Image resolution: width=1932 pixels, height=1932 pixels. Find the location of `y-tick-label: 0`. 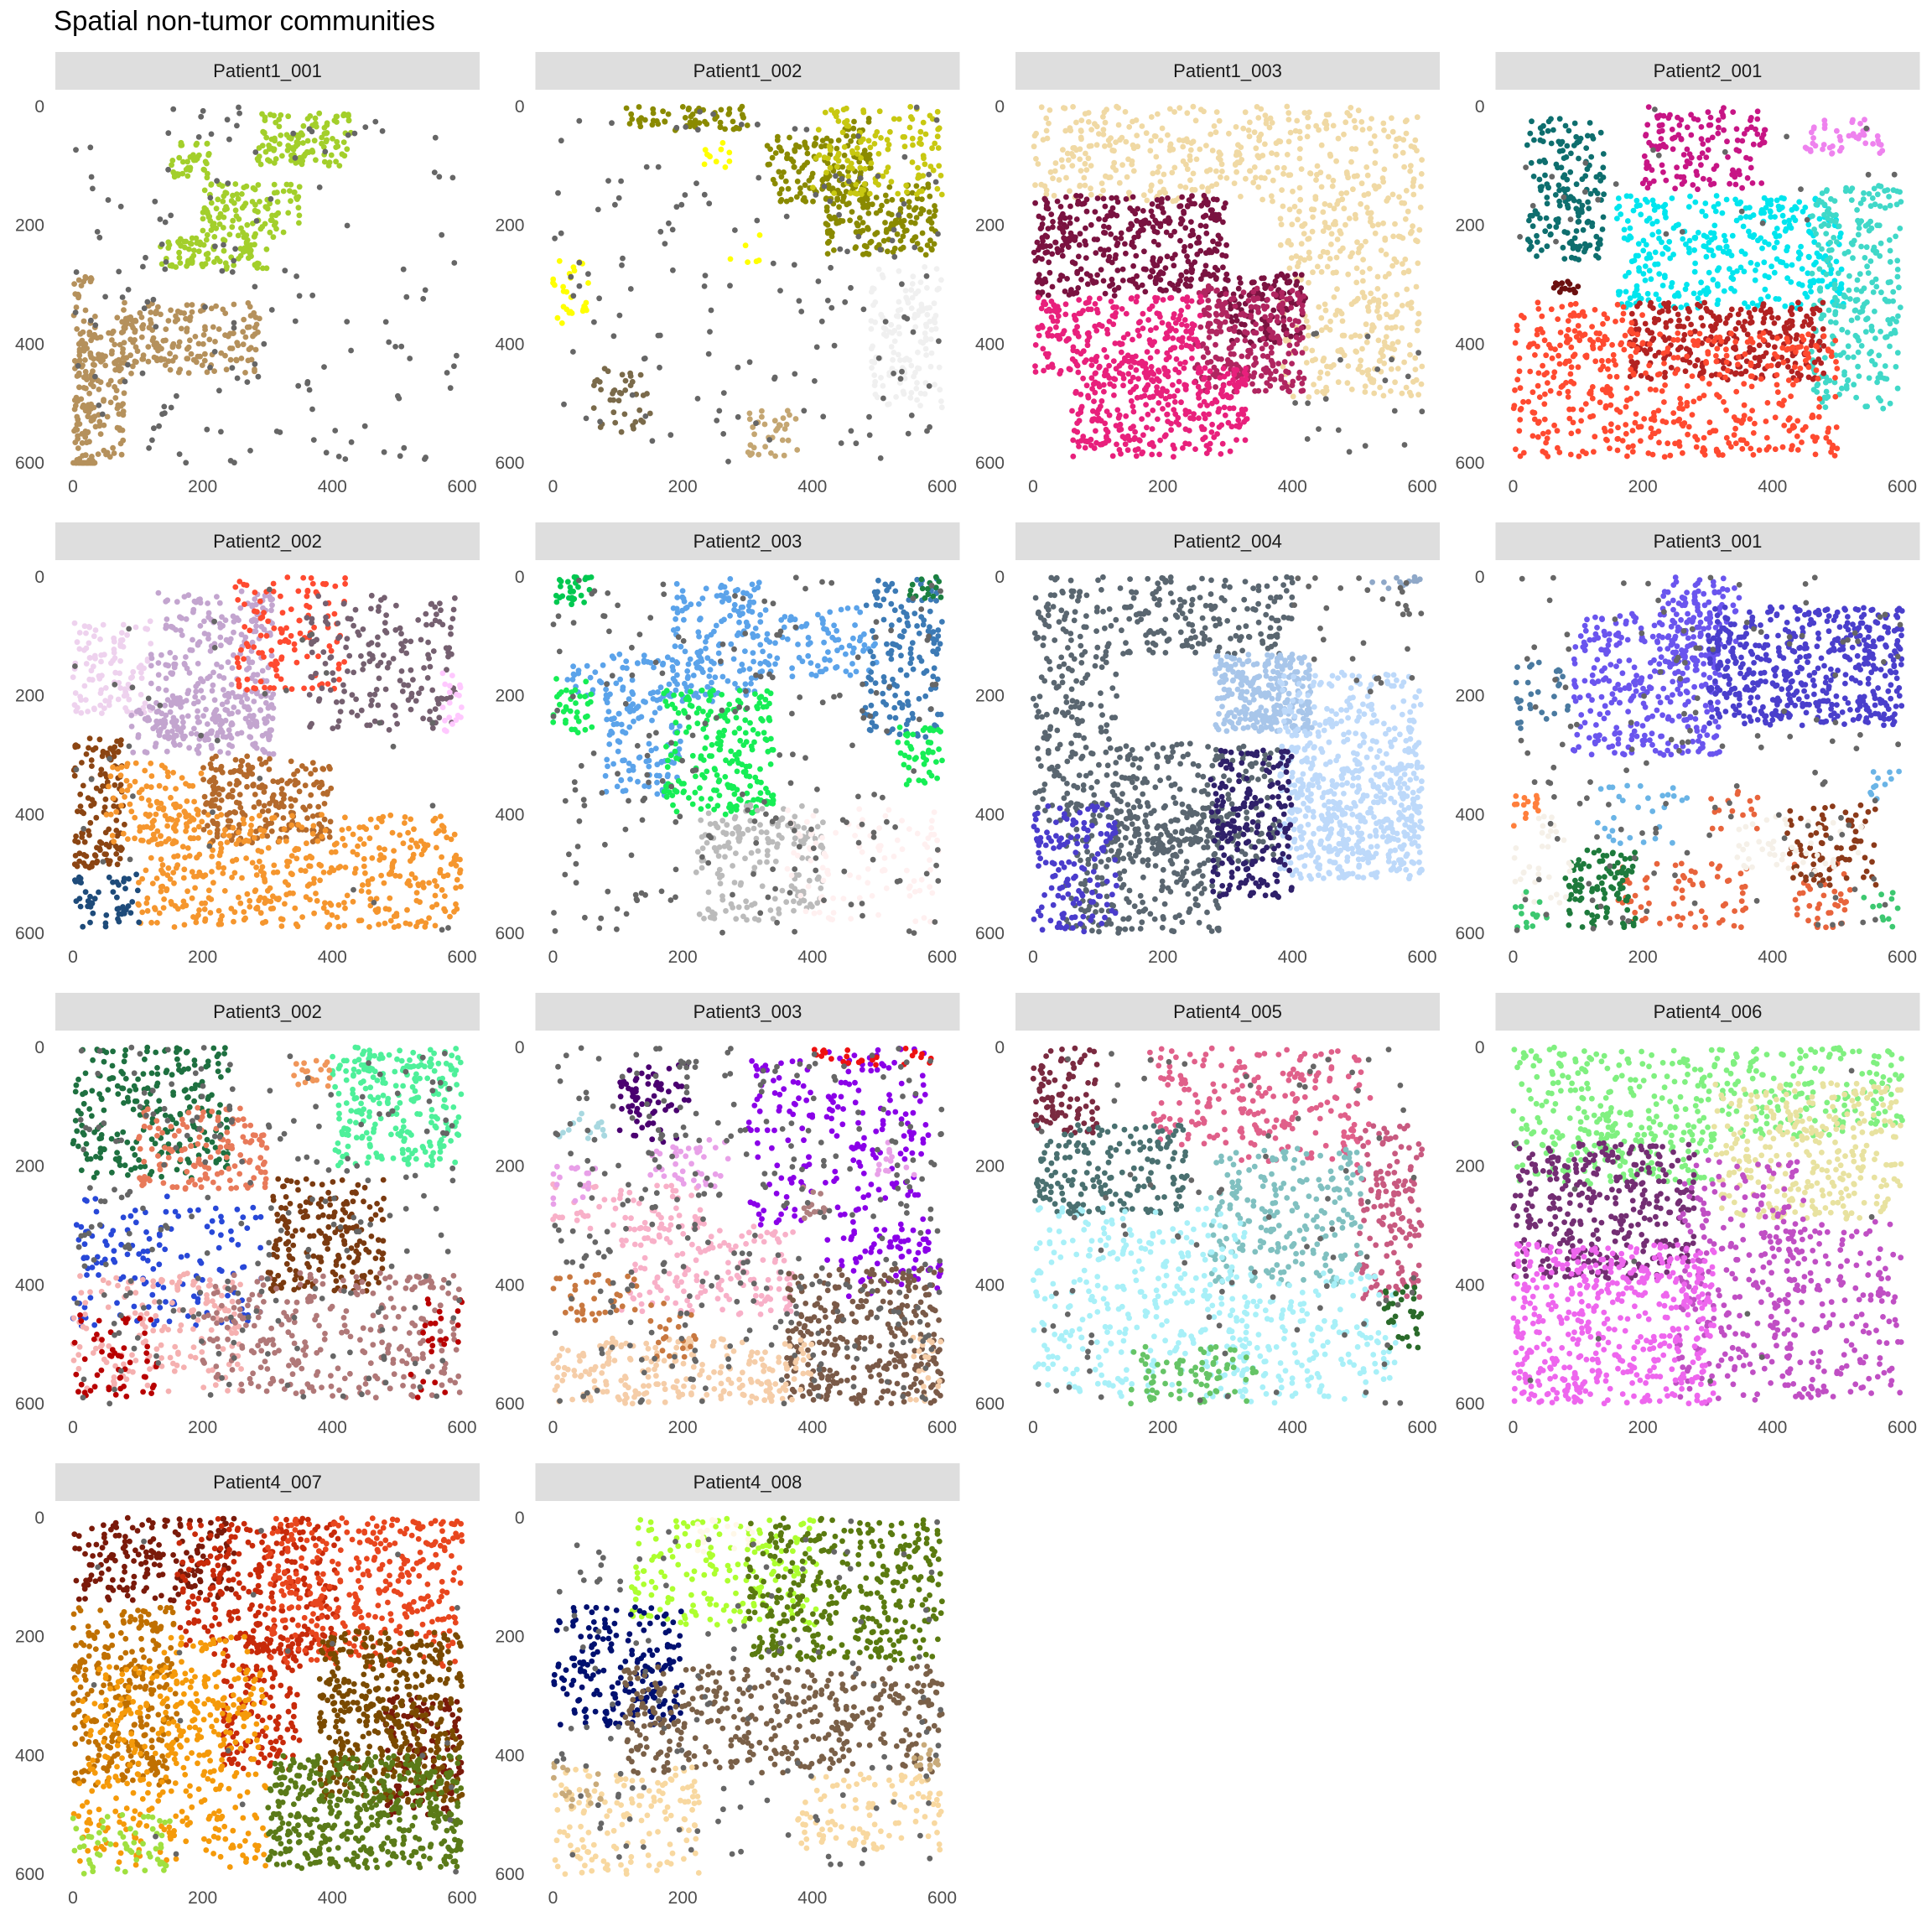

y-tick-label: 0 is located at coordinates (39, 107).